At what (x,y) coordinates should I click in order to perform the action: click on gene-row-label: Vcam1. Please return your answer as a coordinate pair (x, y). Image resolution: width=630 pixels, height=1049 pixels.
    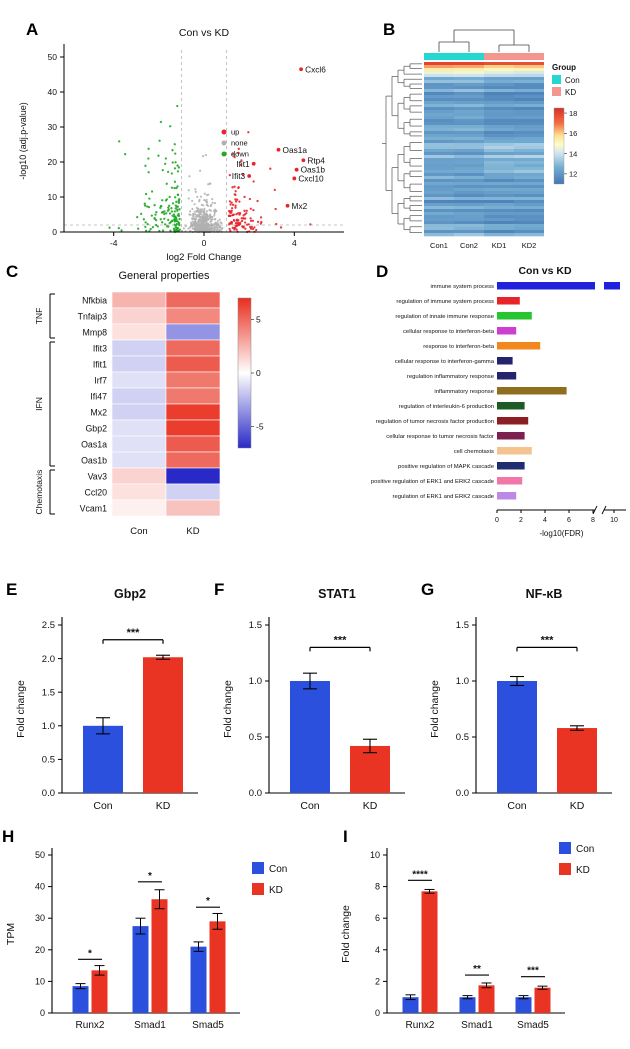
    Looking at the image, I should click on (93, 508).